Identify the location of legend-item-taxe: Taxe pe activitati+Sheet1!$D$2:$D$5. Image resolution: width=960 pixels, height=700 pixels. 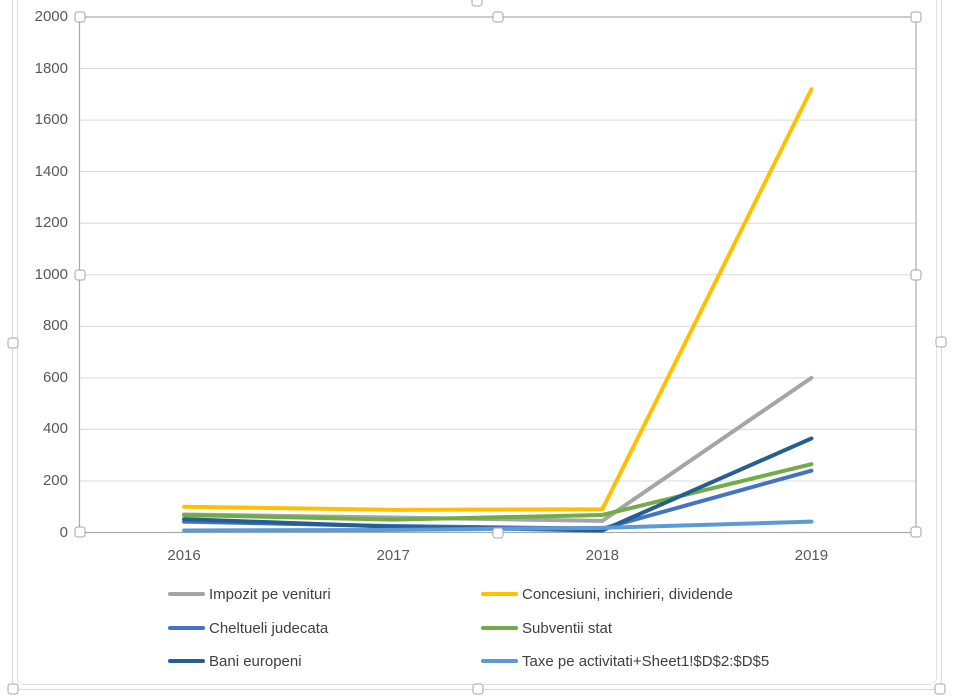
(625, 661).